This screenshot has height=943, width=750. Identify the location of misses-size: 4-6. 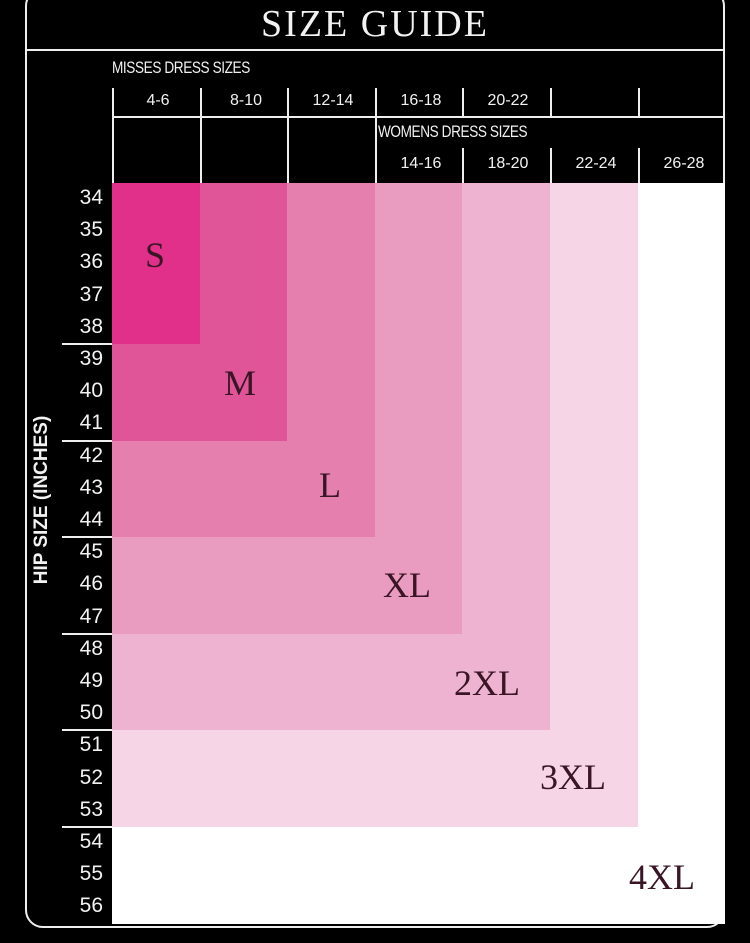
(158, 100).